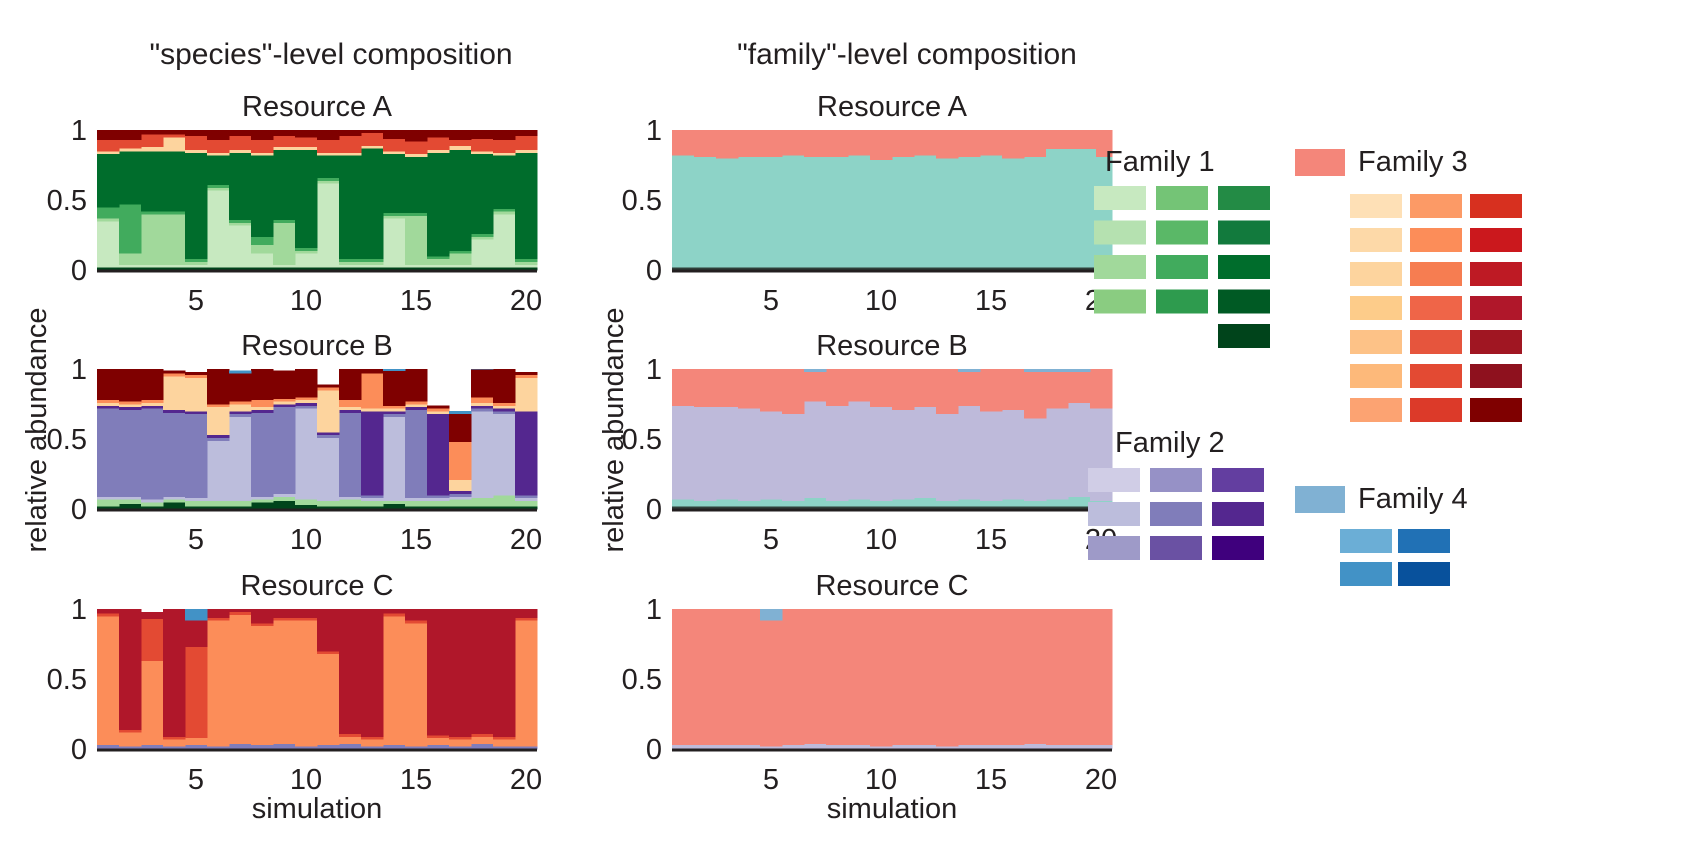  Describe the element at coordinates (907, 54) in the screenshot. I see `family-column-title: "family"-level composition` at that location.